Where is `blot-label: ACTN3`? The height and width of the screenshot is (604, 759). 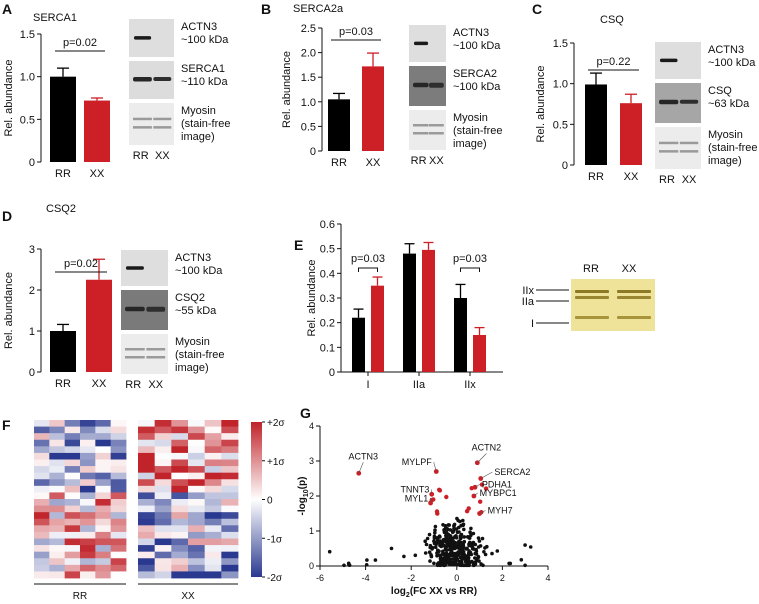 blot-label: ACTN3 is located at coordinates (199, 27).